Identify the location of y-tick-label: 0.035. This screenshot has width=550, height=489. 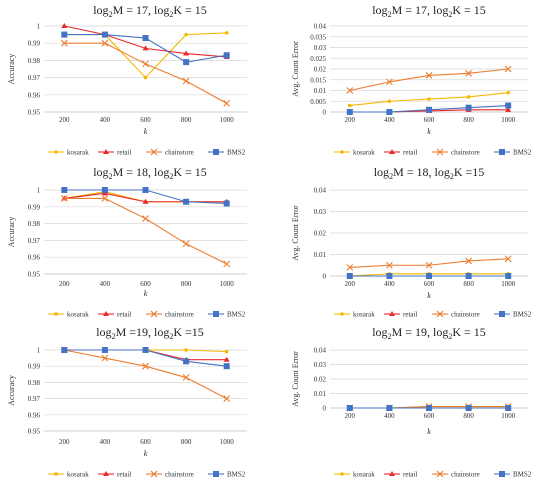
(318, 37).